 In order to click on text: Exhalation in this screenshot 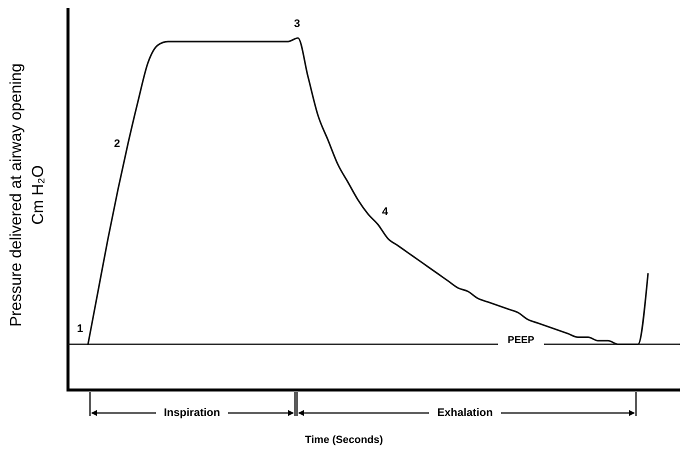, I will do `click(465, 413)`.